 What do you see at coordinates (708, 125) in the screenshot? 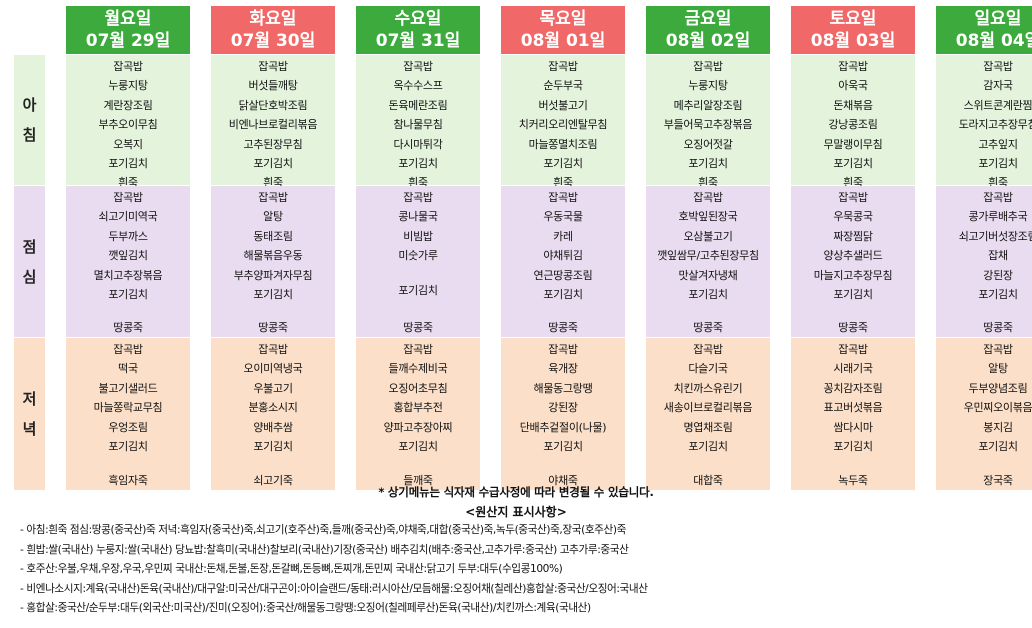
I see `menu-item: 부들어묵고추장볶음` at bounding box center [708, 125].